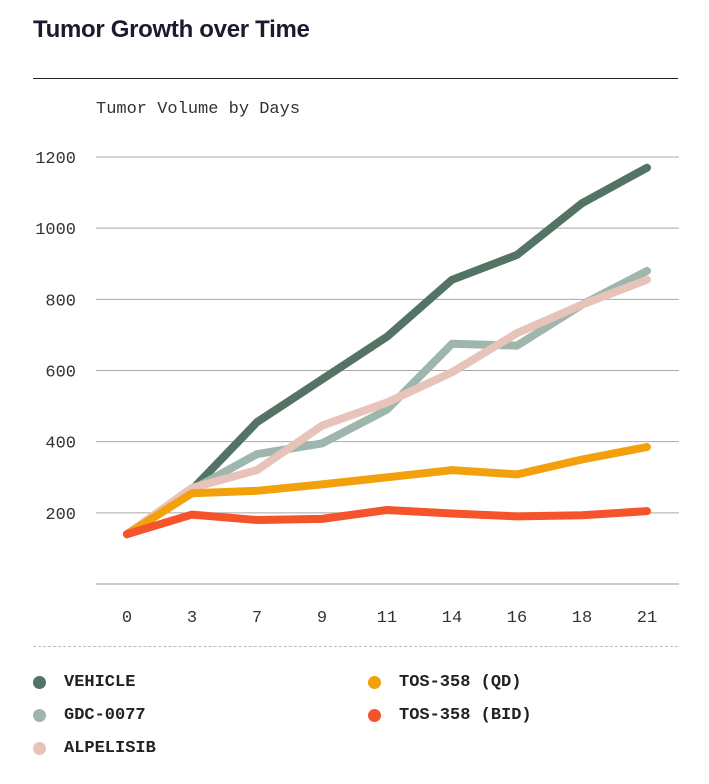 This screenshot has width=709, height=784. What do you see at coordinates (582, 618) in the screenshot?
I see `x-tick-label: 18` at bounding box center [582, 618].